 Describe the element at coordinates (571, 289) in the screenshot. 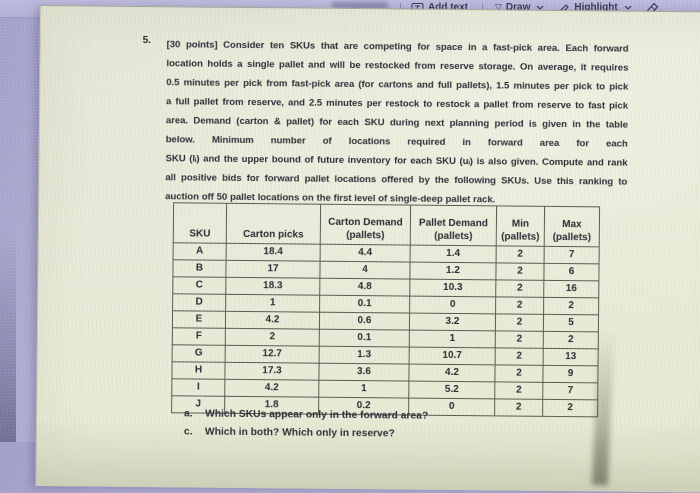

I see `cell-max: 16` at that location.